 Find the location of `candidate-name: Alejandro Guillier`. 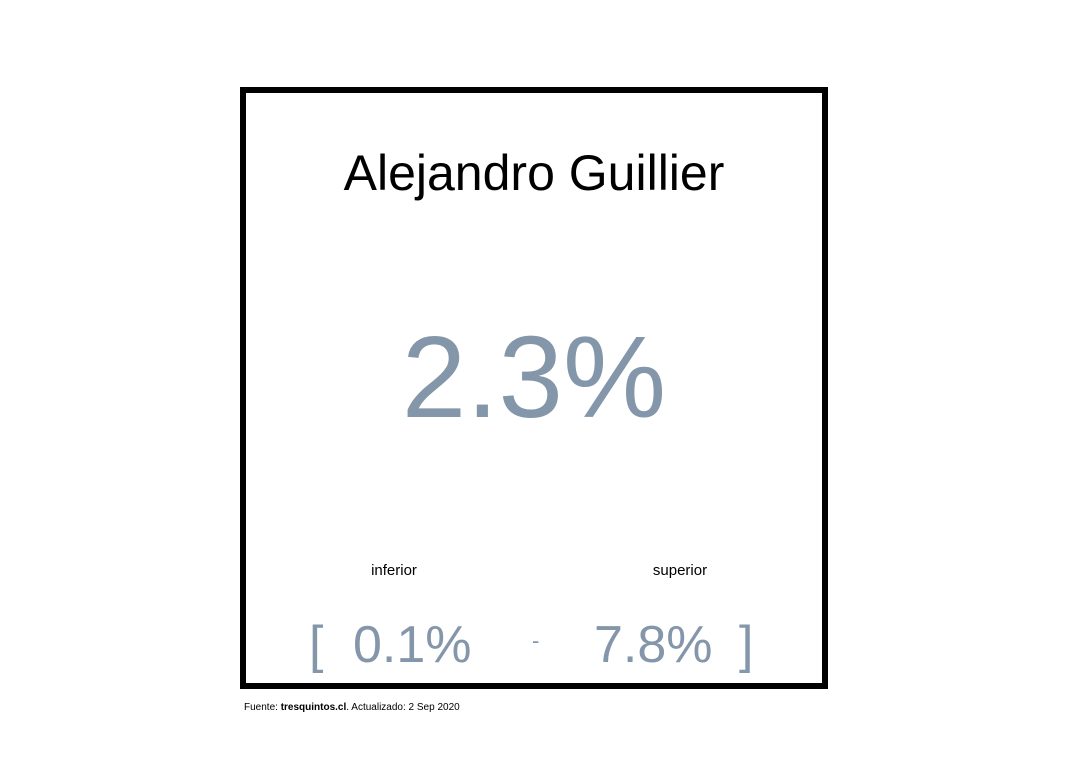

candidate-name: Alejandro Guillier is located at coordinates (534, 173).